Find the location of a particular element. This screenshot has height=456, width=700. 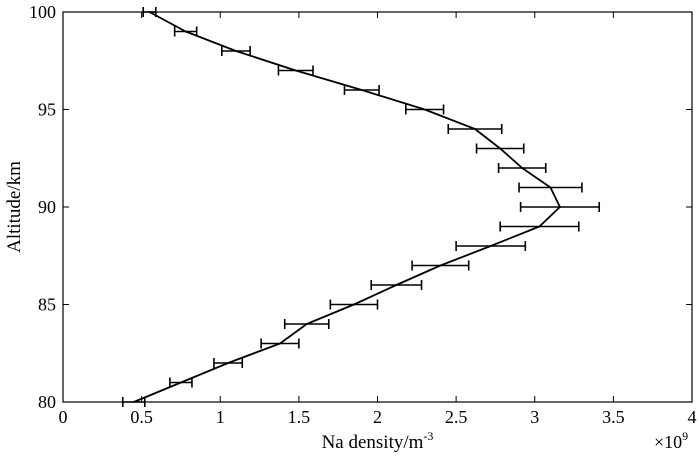

x-tick-label: 2 is located at coordinates (377, 417).